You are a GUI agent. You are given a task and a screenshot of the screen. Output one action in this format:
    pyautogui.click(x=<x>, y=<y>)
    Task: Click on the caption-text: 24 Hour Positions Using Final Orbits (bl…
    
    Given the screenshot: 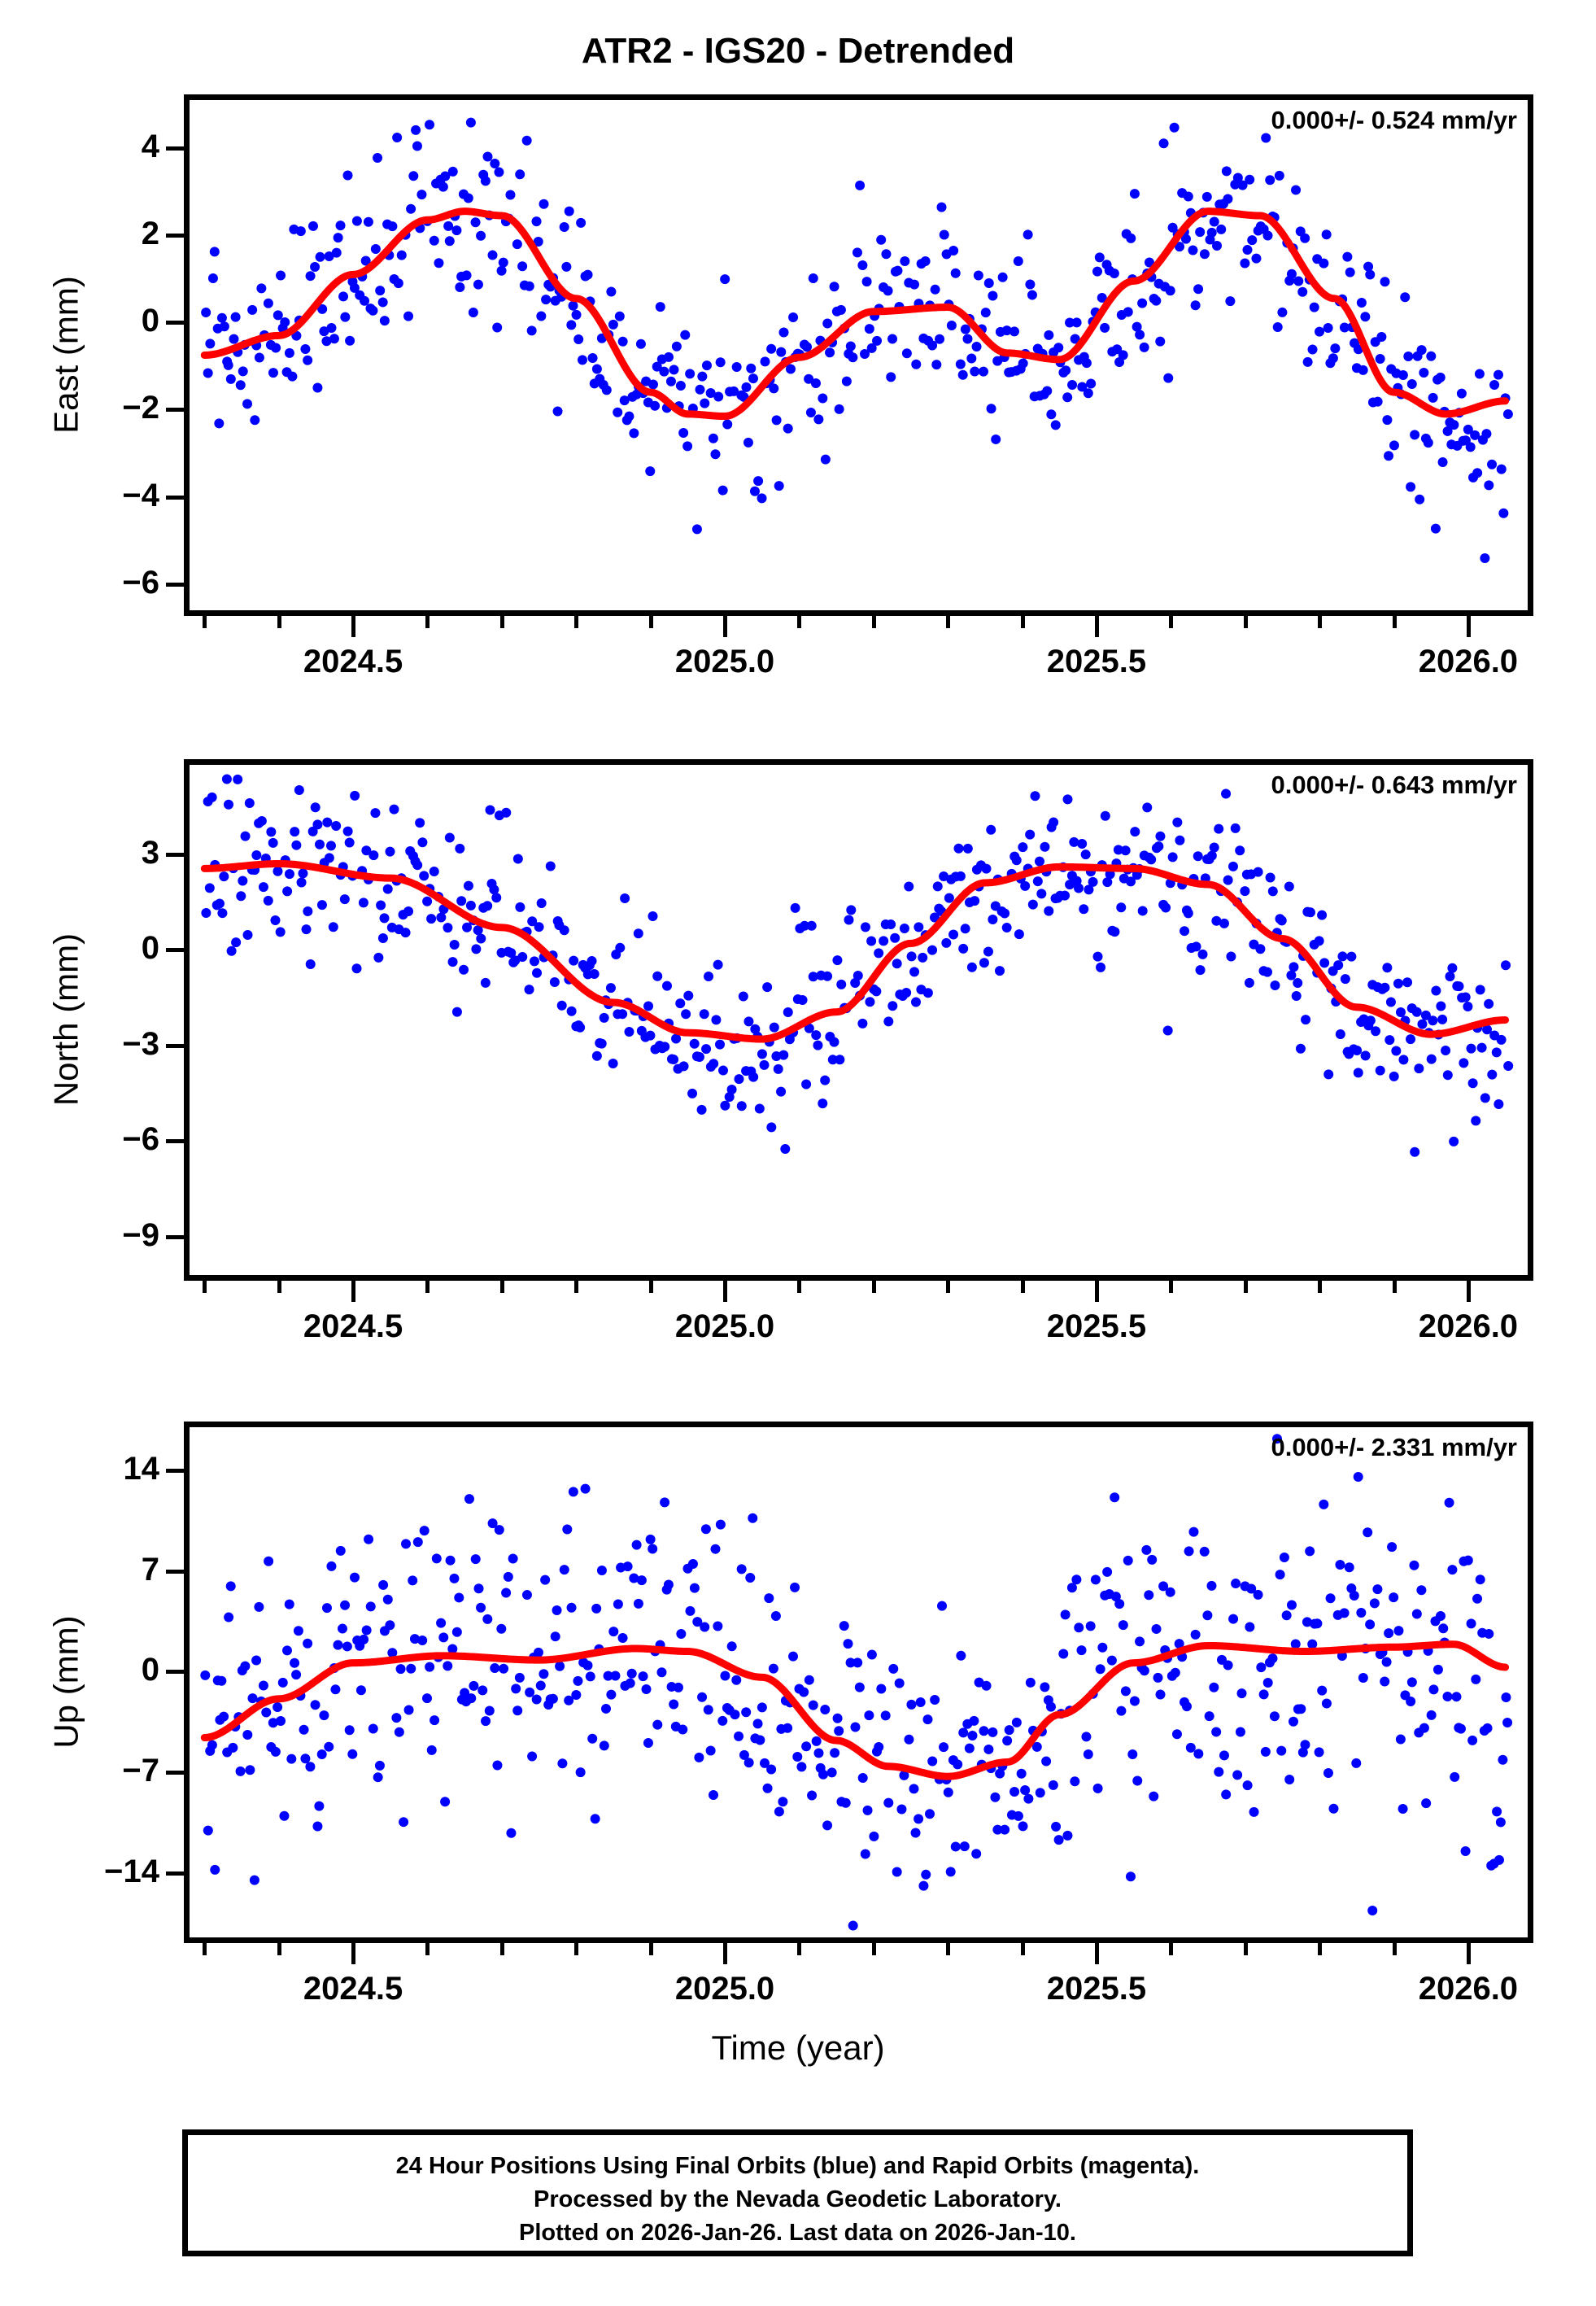 What is the action you would take?
    pyautogui.click(x=797, y=2200)
    